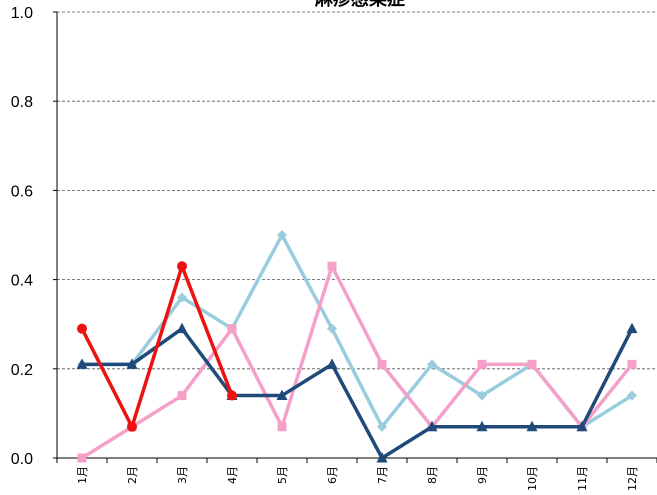  What do you see at coordinates (332, 475) in the screenshot?
I see `x-tick-label-5: 6月` at bounding box center [332, 475].